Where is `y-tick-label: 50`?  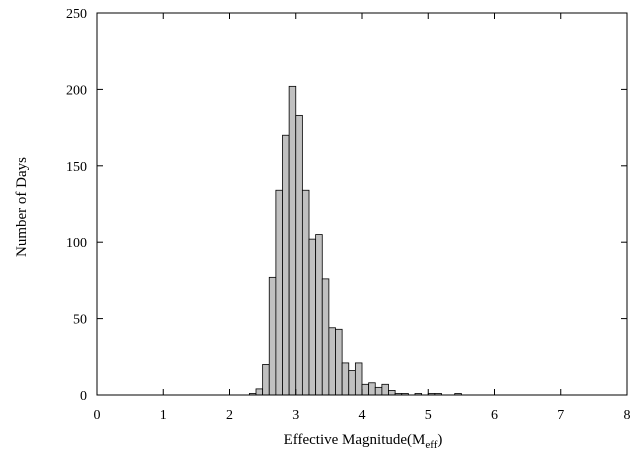 y-tick-label: 50 is located at coordinates (80, 320).